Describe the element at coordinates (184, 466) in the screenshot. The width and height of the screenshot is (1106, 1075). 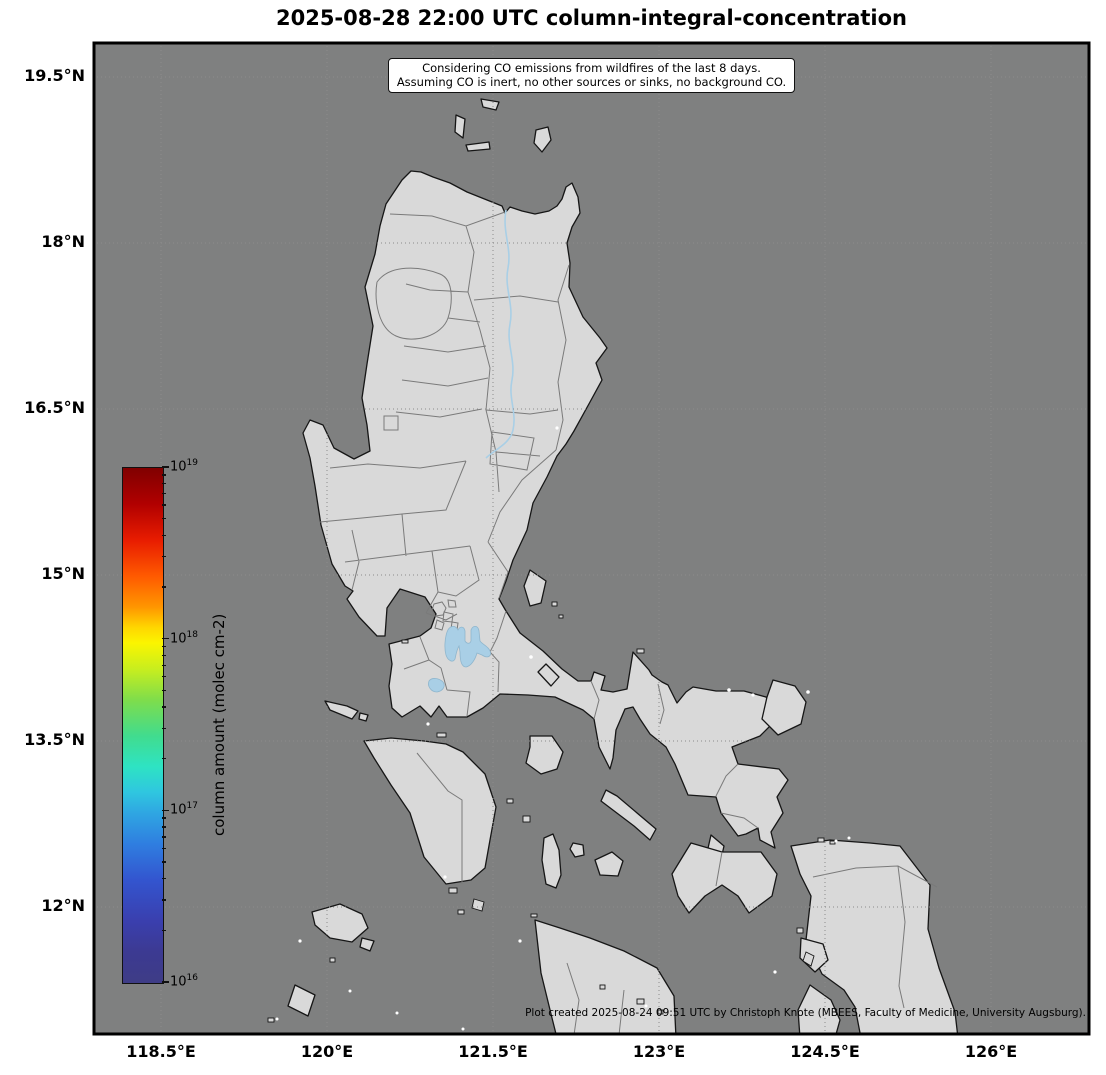
I see `colorbar-tick-label: 1019` at that location.